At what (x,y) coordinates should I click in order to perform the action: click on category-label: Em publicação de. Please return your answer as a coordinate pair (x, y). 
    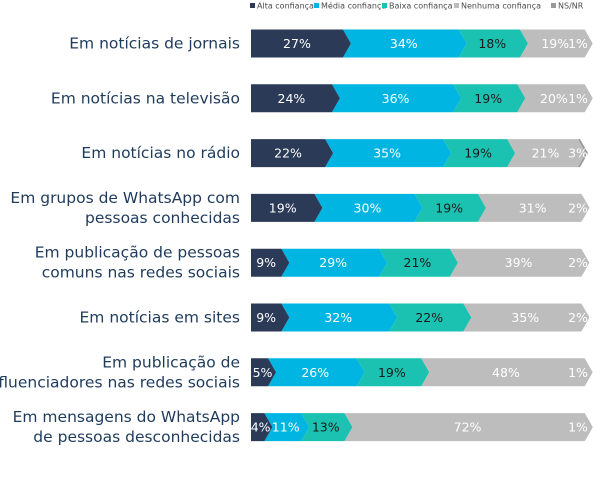
    Looking at the image, I should click on (171, 362).